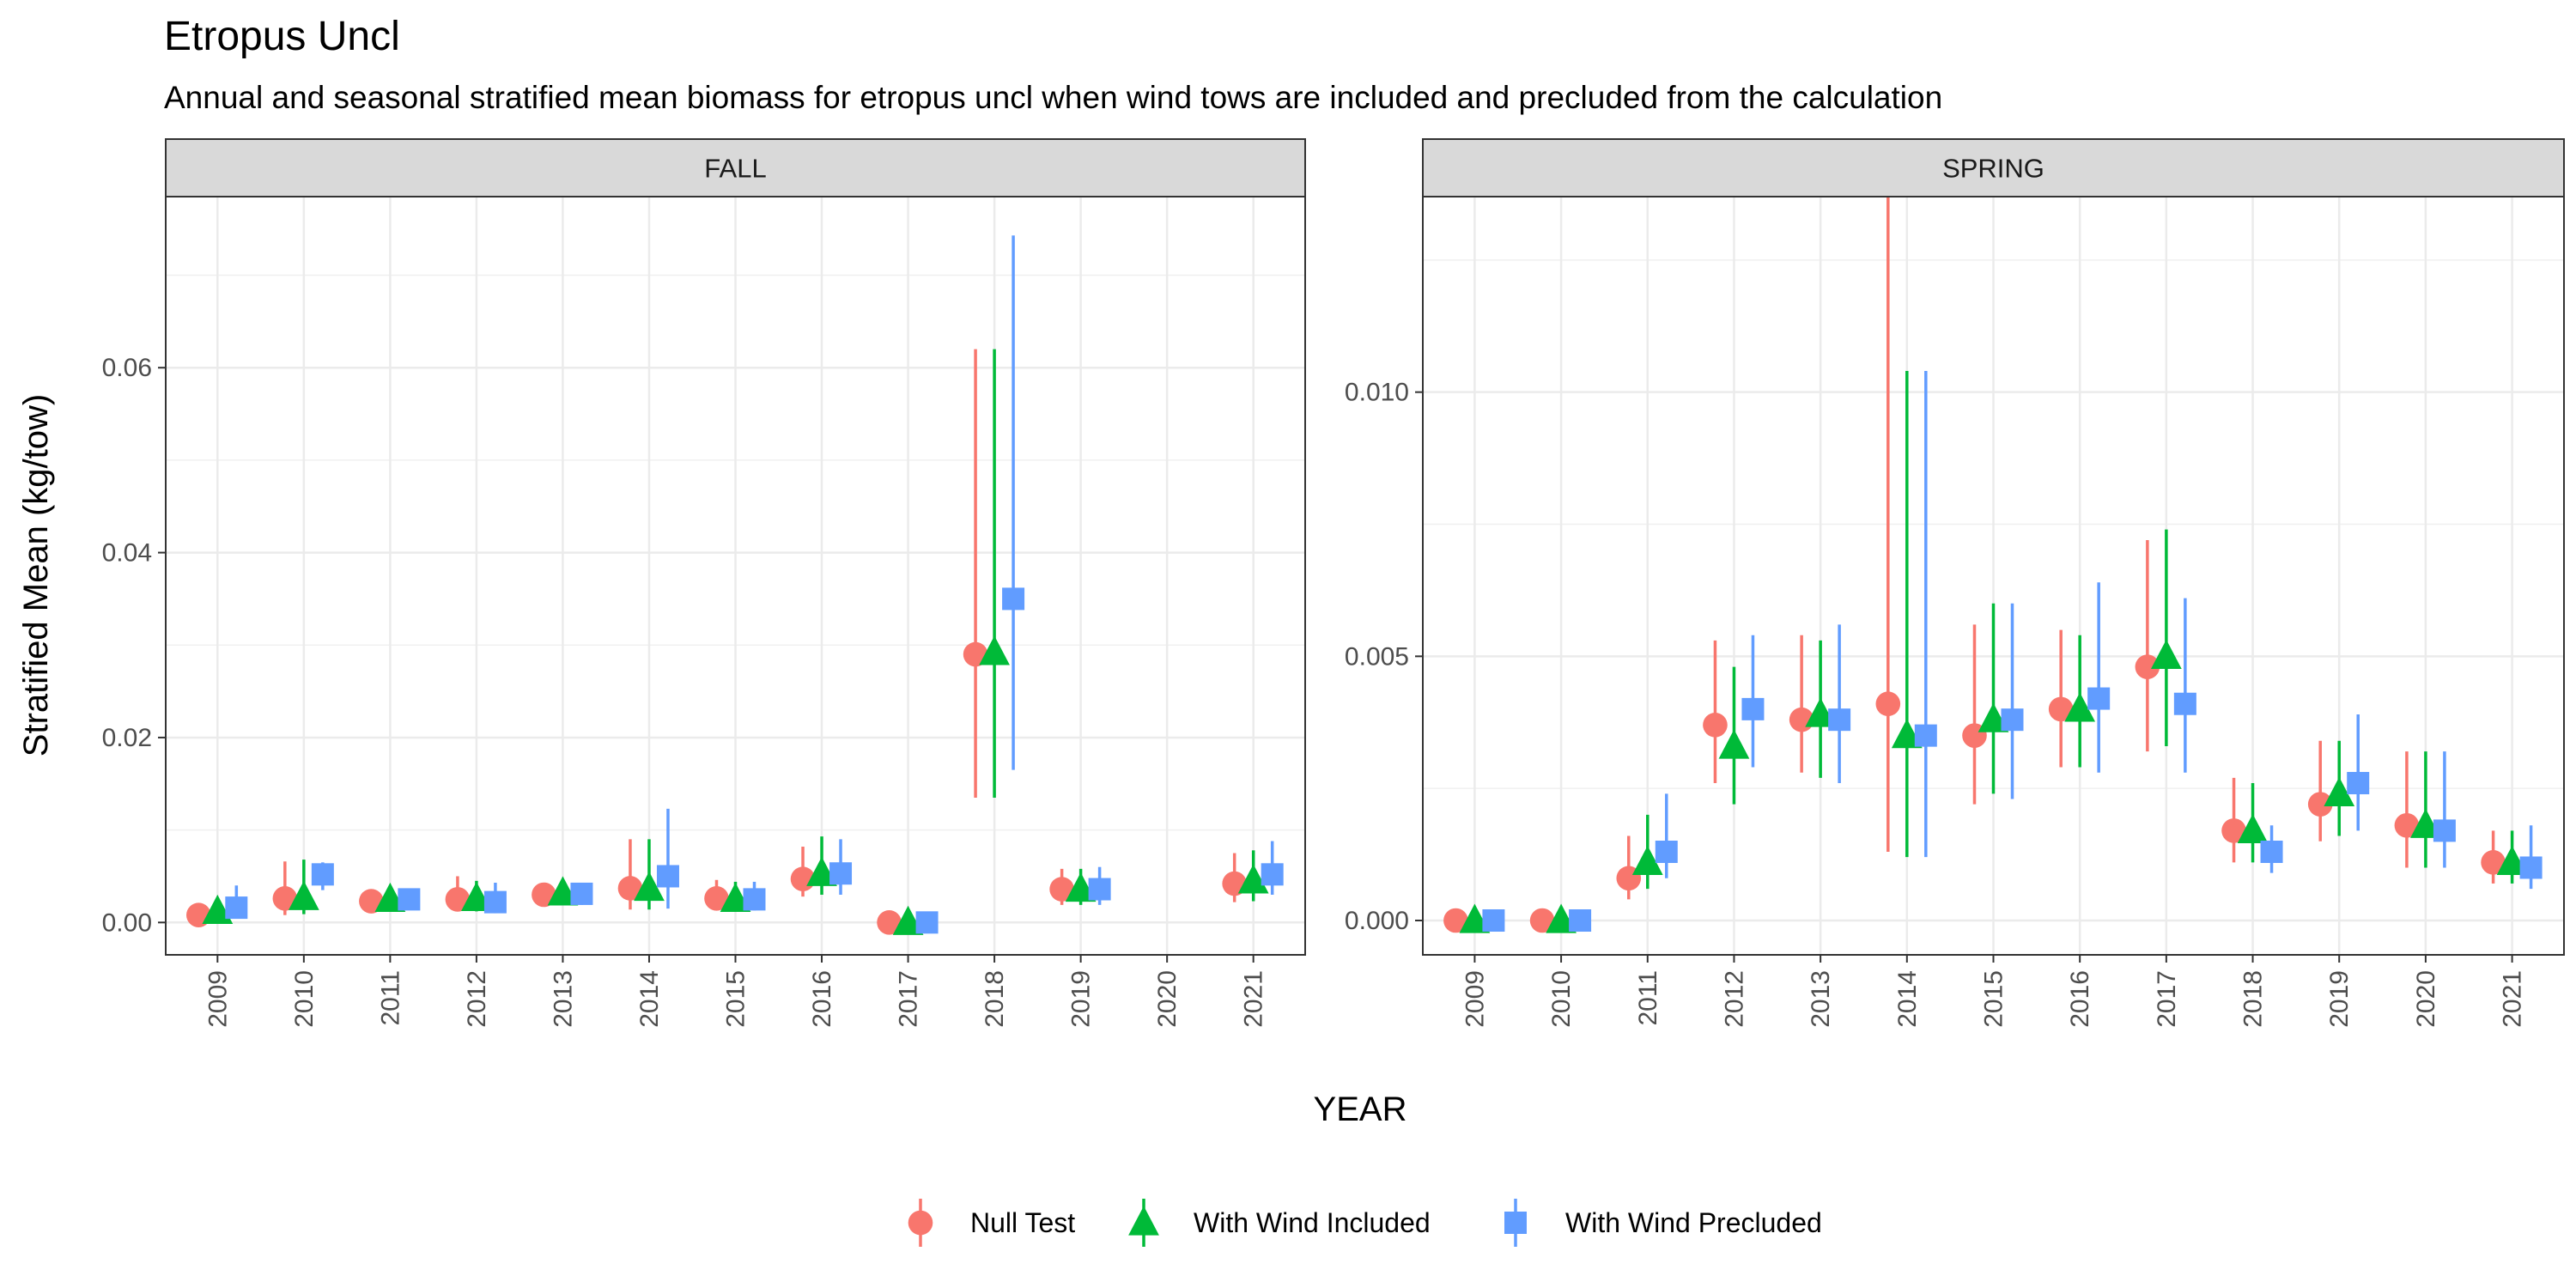  Describe the element at coordinates (304, 999) in the screenshot. I see `x-tick-label: 2010` at that location.